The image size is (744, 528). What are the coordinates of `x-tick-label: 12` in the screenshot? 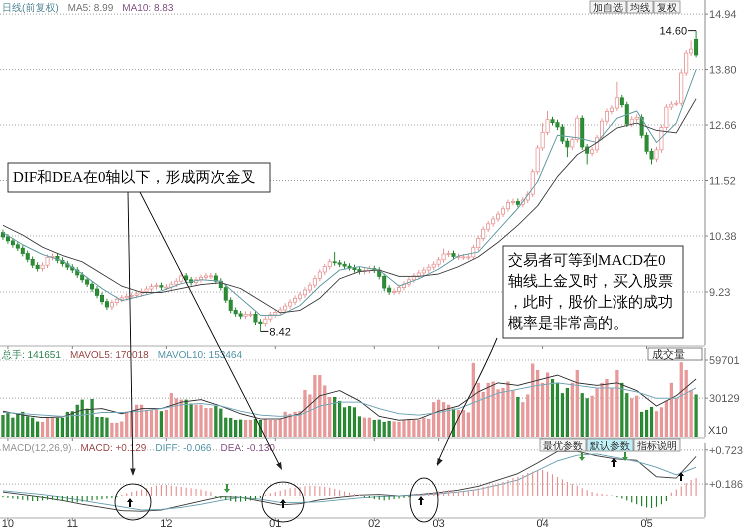 It's located at (166, 523).